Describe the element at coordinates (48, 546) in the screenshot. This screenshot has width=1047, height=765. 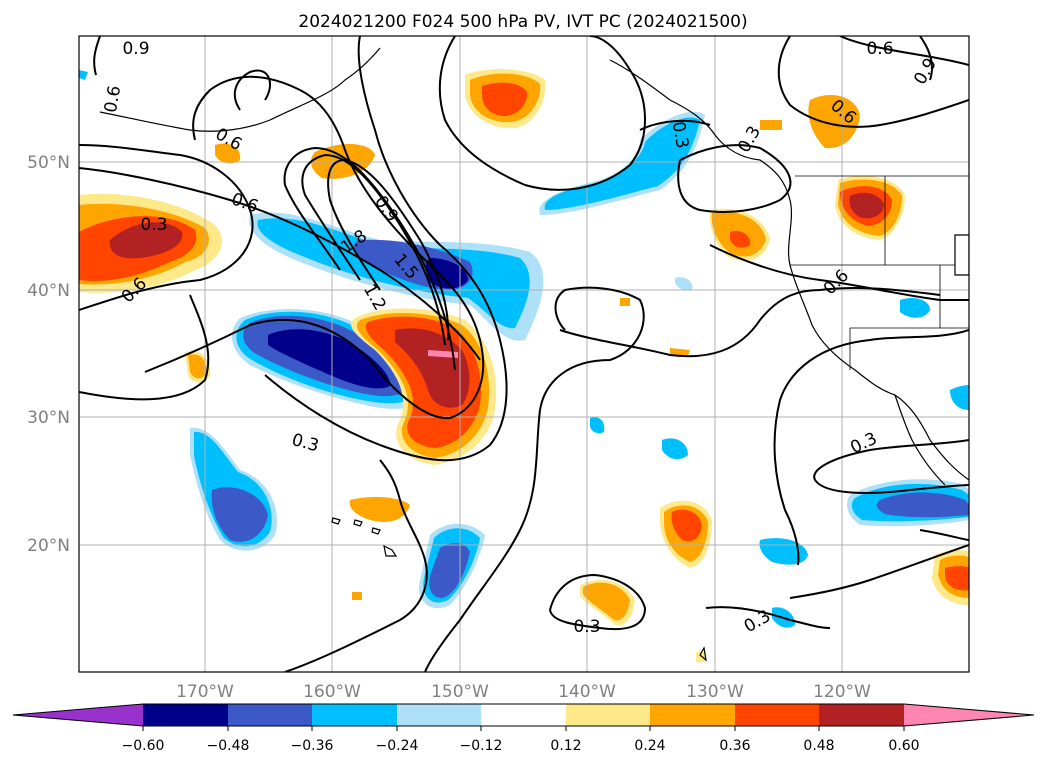
I see `lat-label-20n: 20°N` at that location.